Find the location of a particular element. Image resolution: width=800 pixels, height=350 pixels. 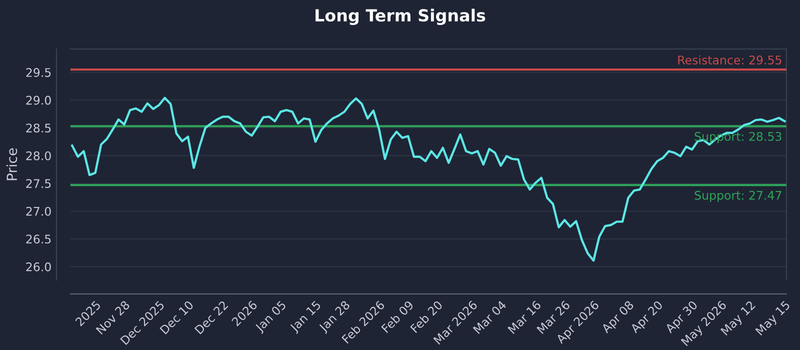

ref-line-label: Support: 27.47 is located at coordinates (738, 196).